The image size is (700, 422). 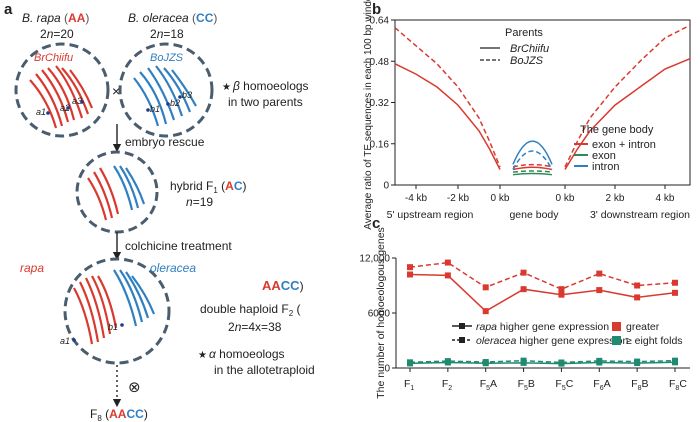 I want to click on b-legend-parents-title: Parents, so click(x=524, y=33).